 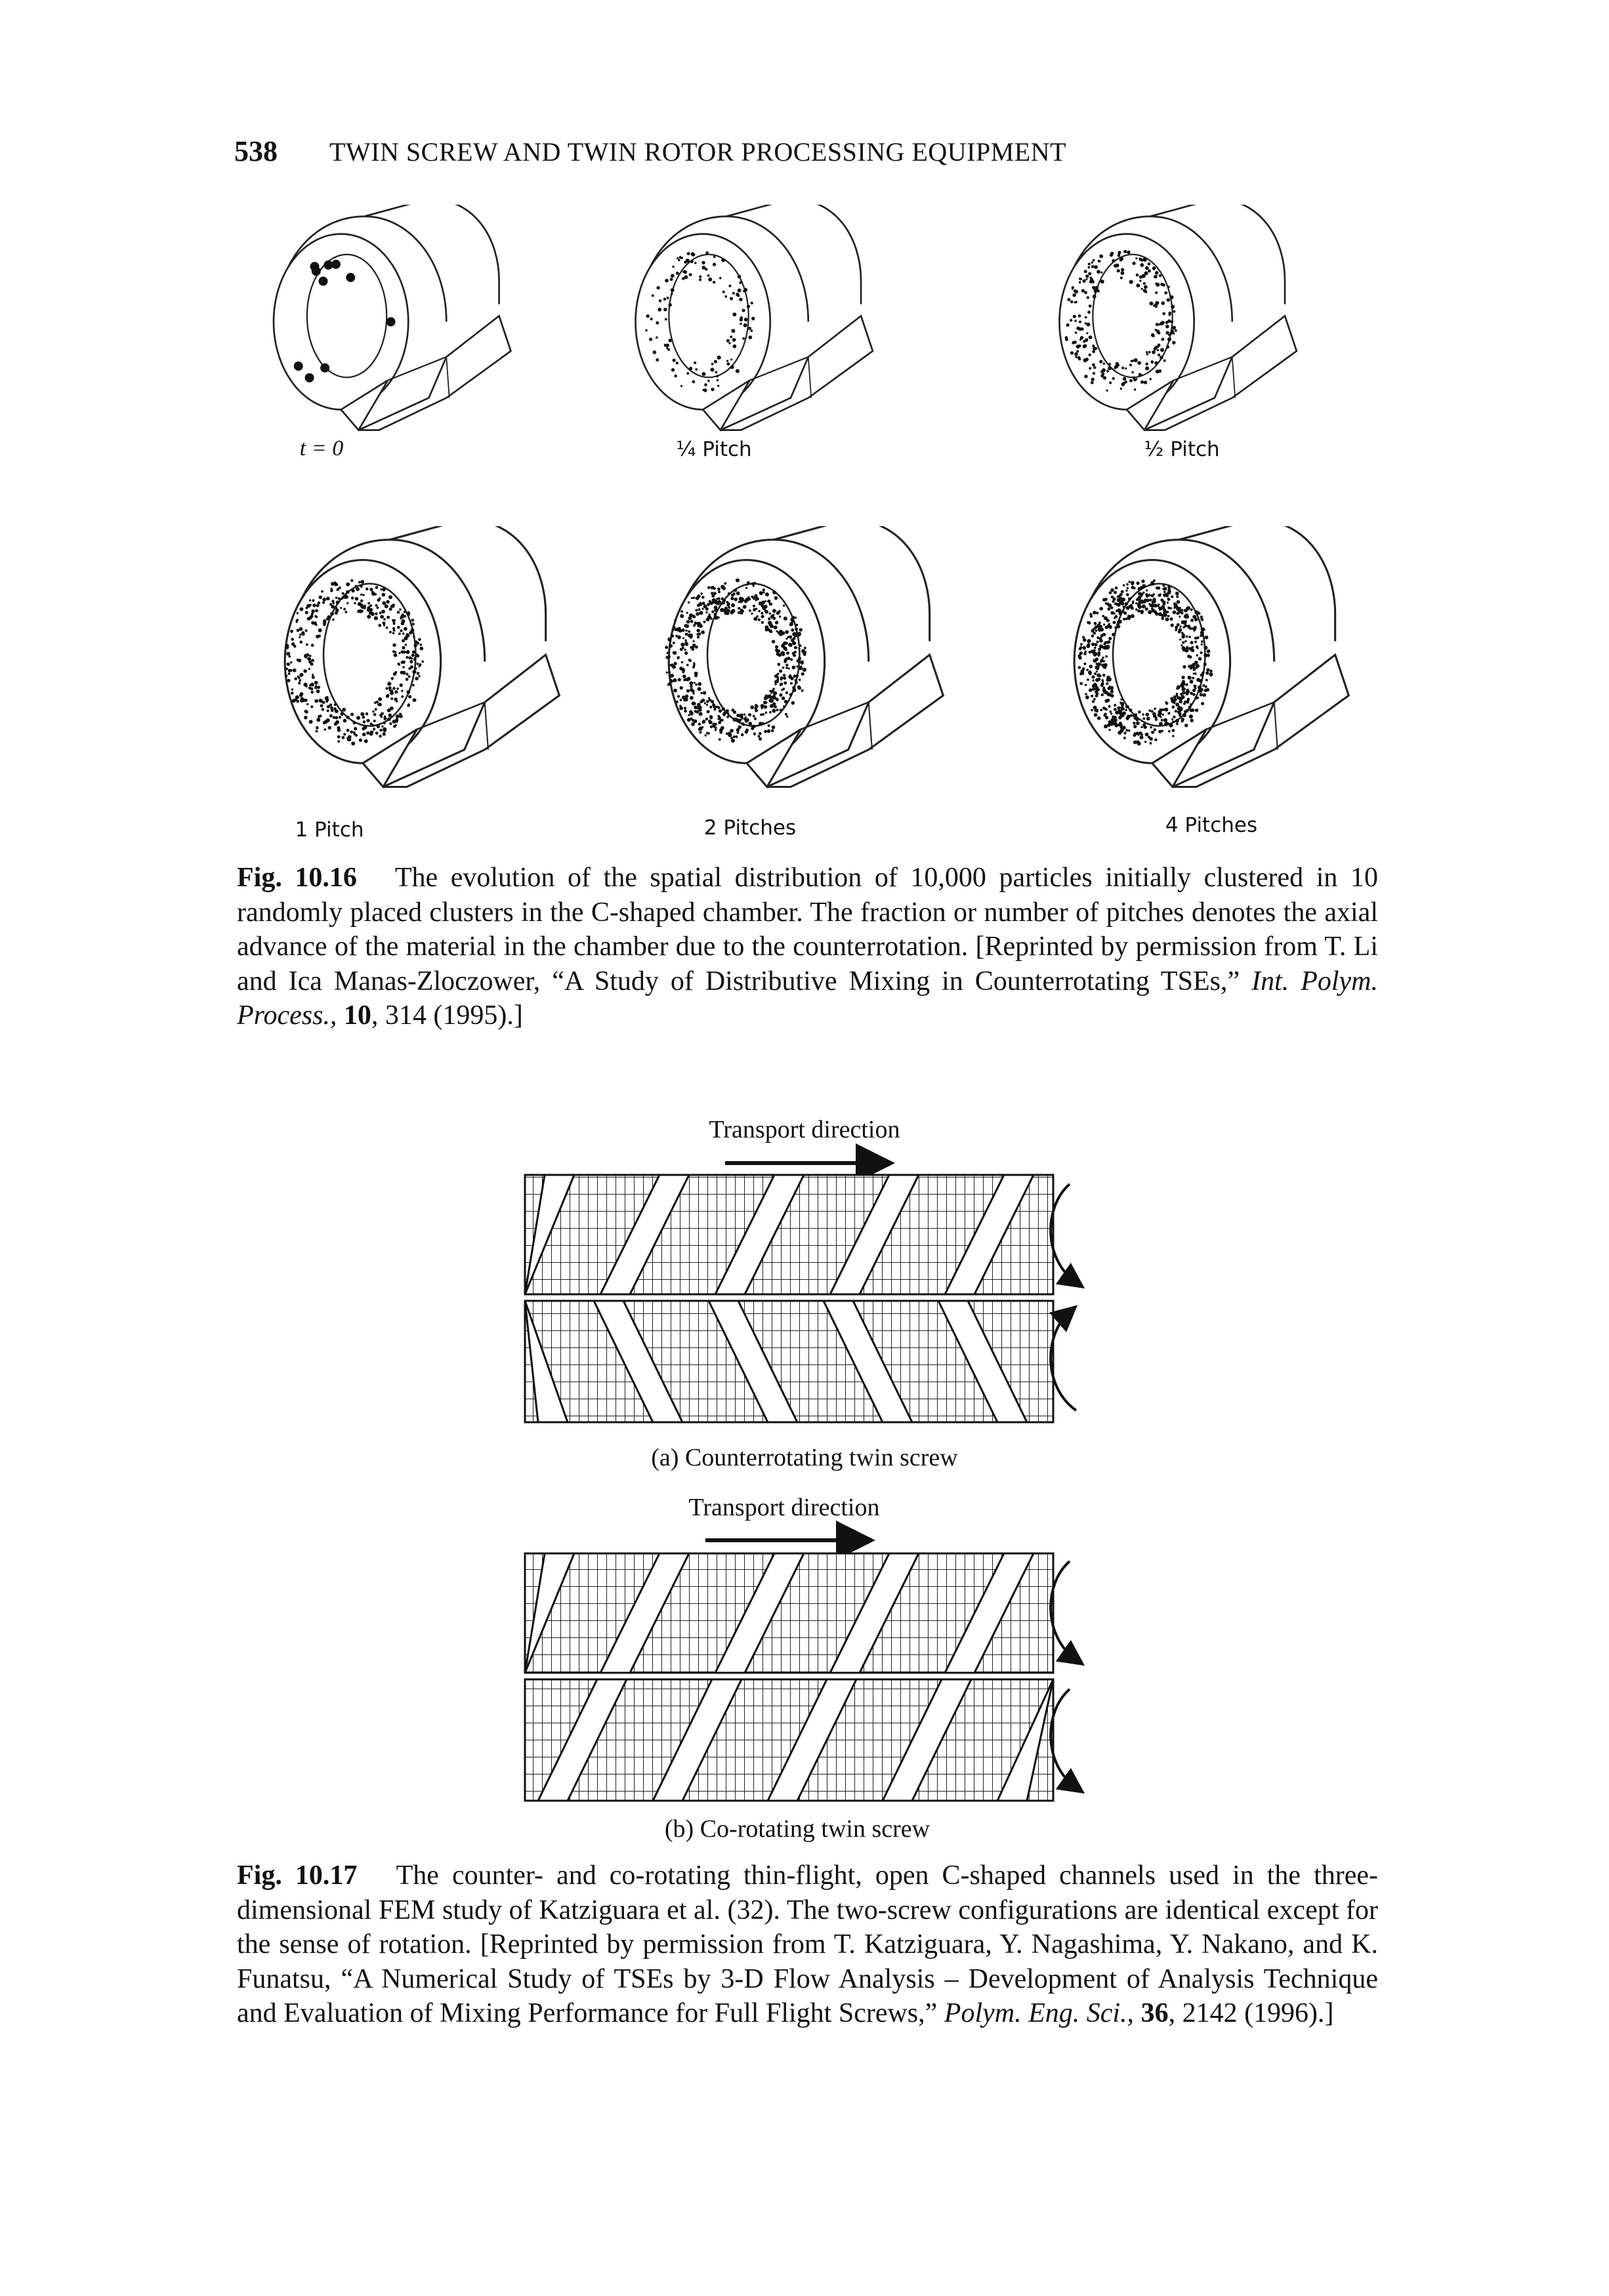 What do you see at coordinates (697, 1740) in the screenshot?
I see `screw-flight` at bounding box center [697, 1740].